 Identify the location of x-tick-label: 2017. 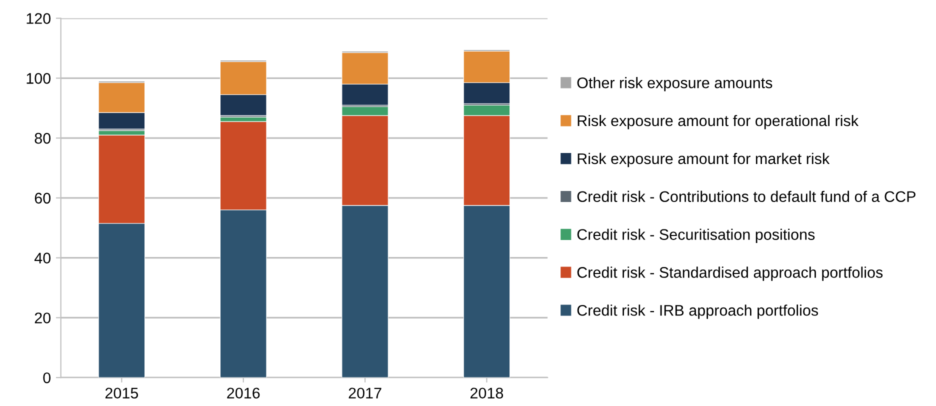
(365, 393).